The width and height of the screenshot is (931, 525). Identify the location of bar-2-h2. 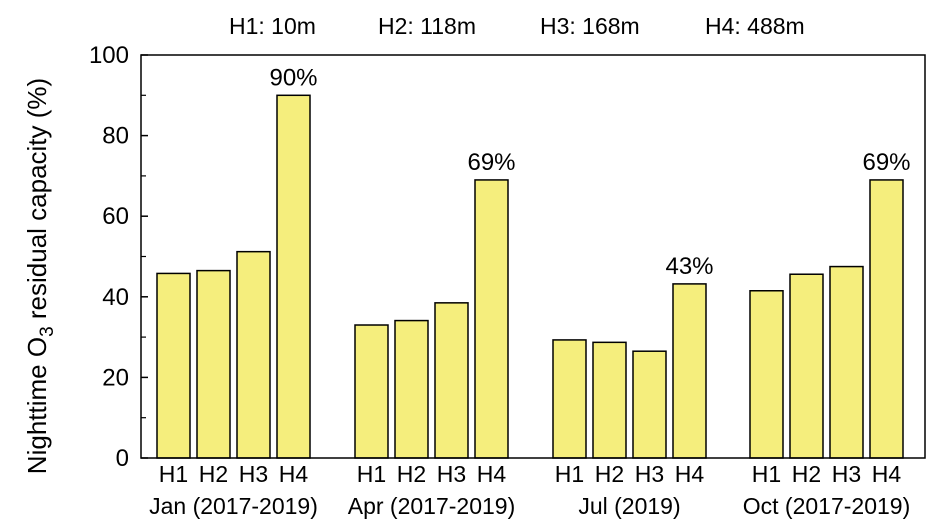
(411, 389).